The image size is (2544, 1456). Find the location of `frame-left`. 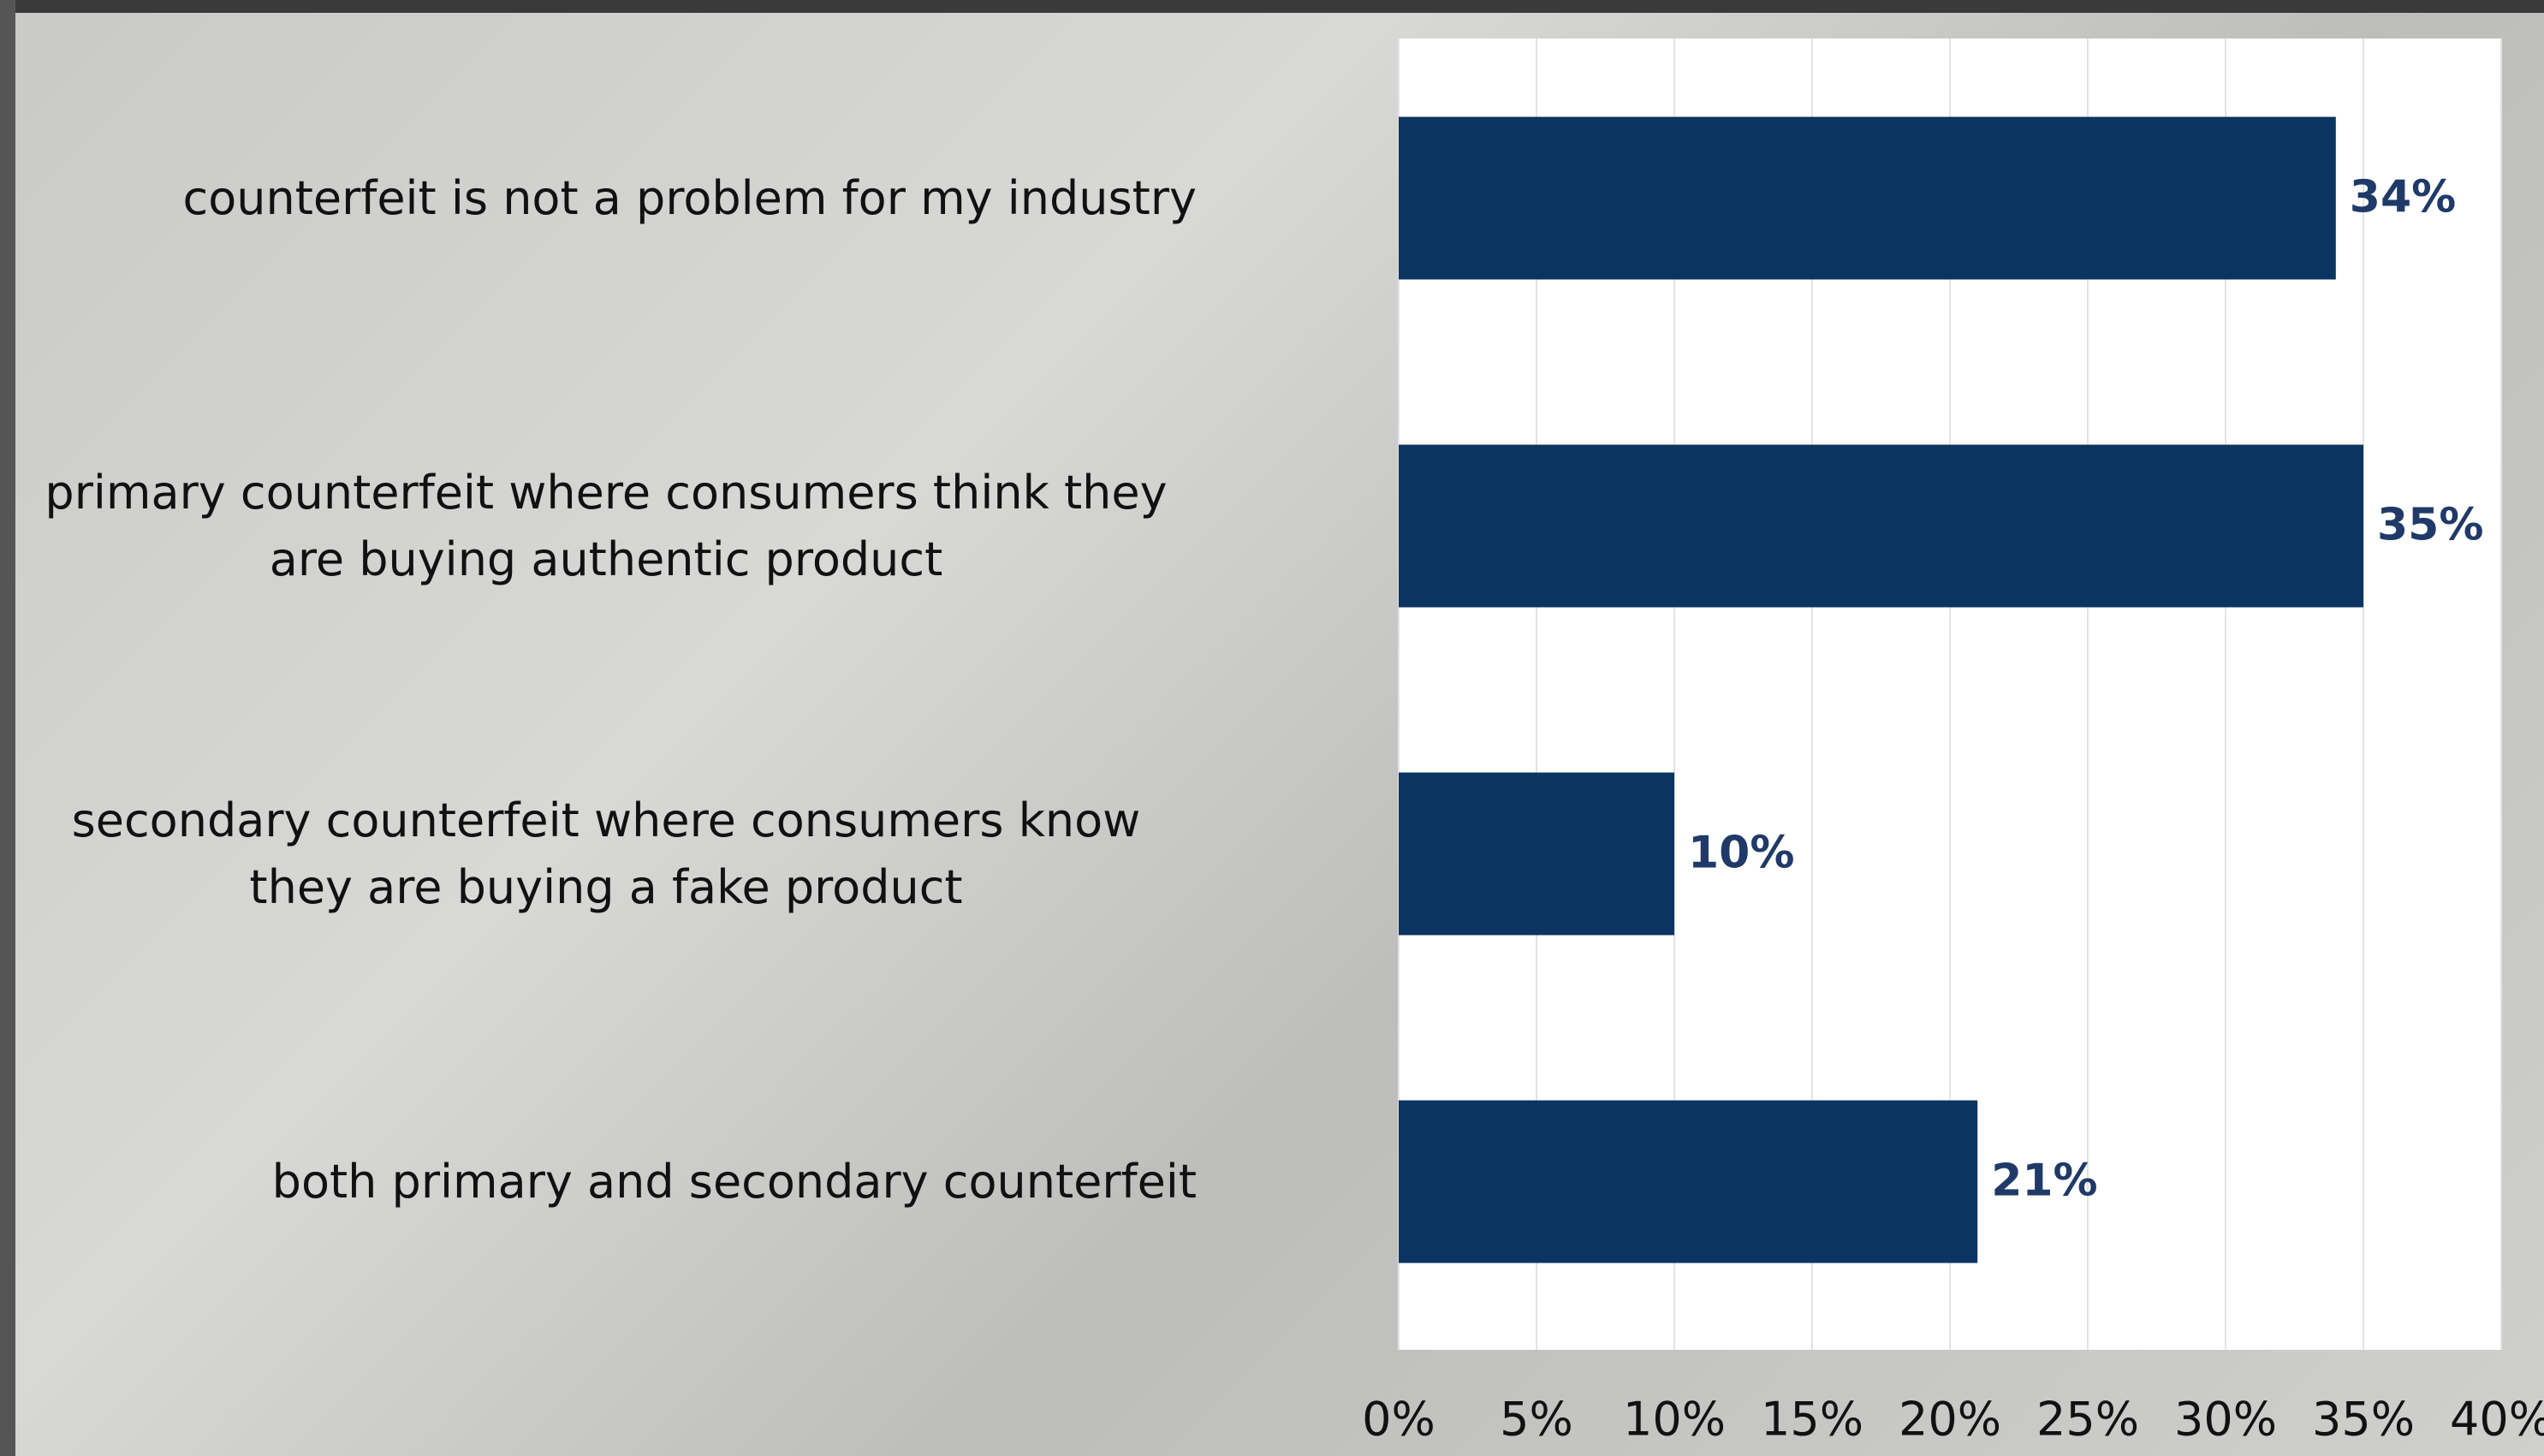

frame-left is located at coordinates (8, 728).